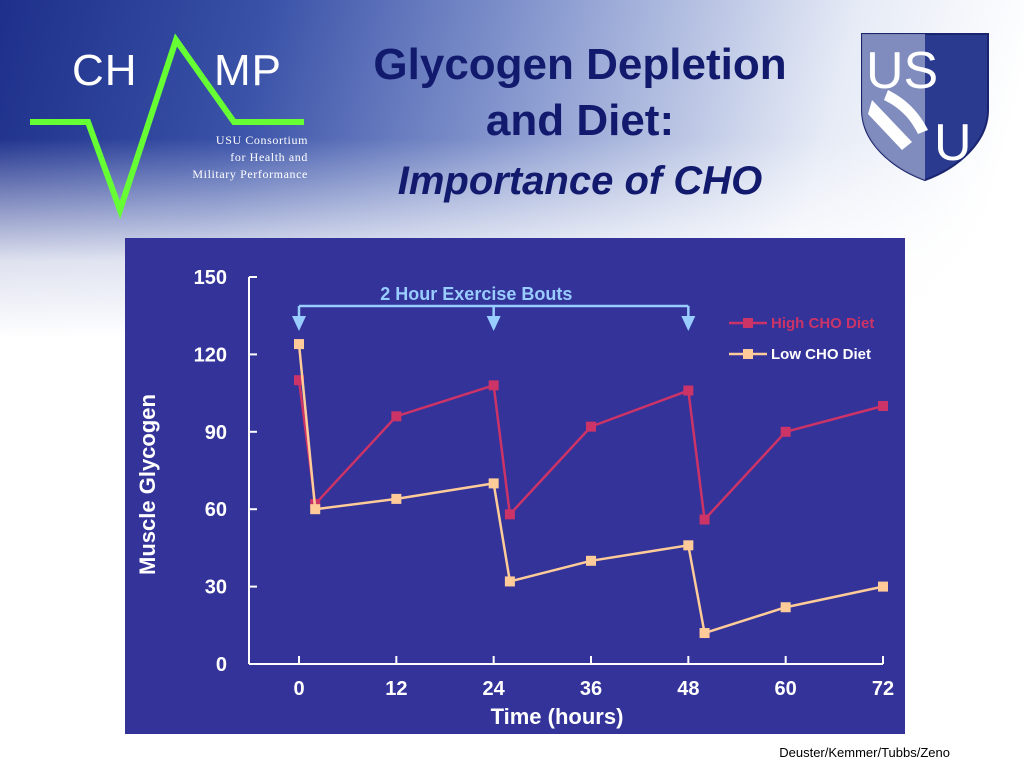  What do you see at coordinates (216, 510) in the screenshot?
I see `y-tick-label-2: 60` at bounding box center [216, 510].